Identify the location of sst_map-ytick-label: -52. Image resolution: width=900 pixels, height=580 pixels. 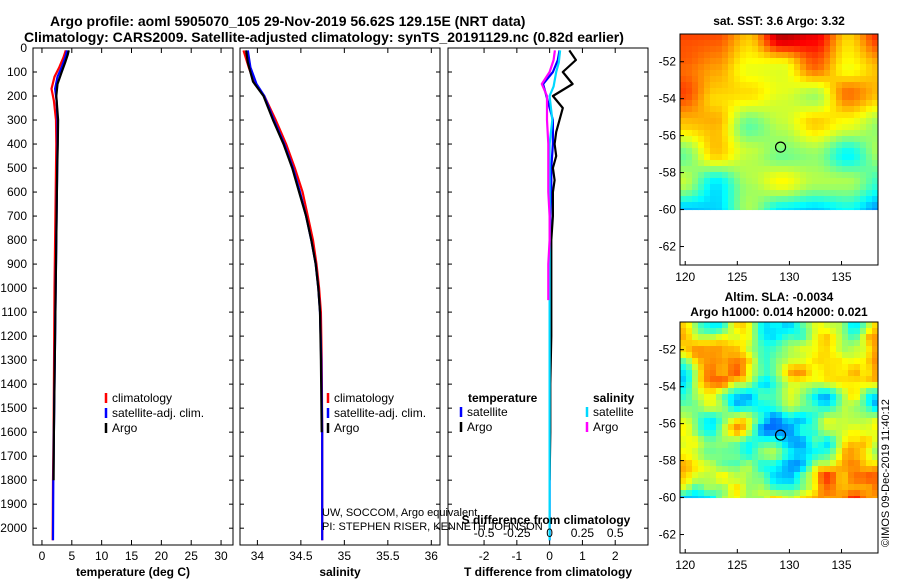
(668, 62).